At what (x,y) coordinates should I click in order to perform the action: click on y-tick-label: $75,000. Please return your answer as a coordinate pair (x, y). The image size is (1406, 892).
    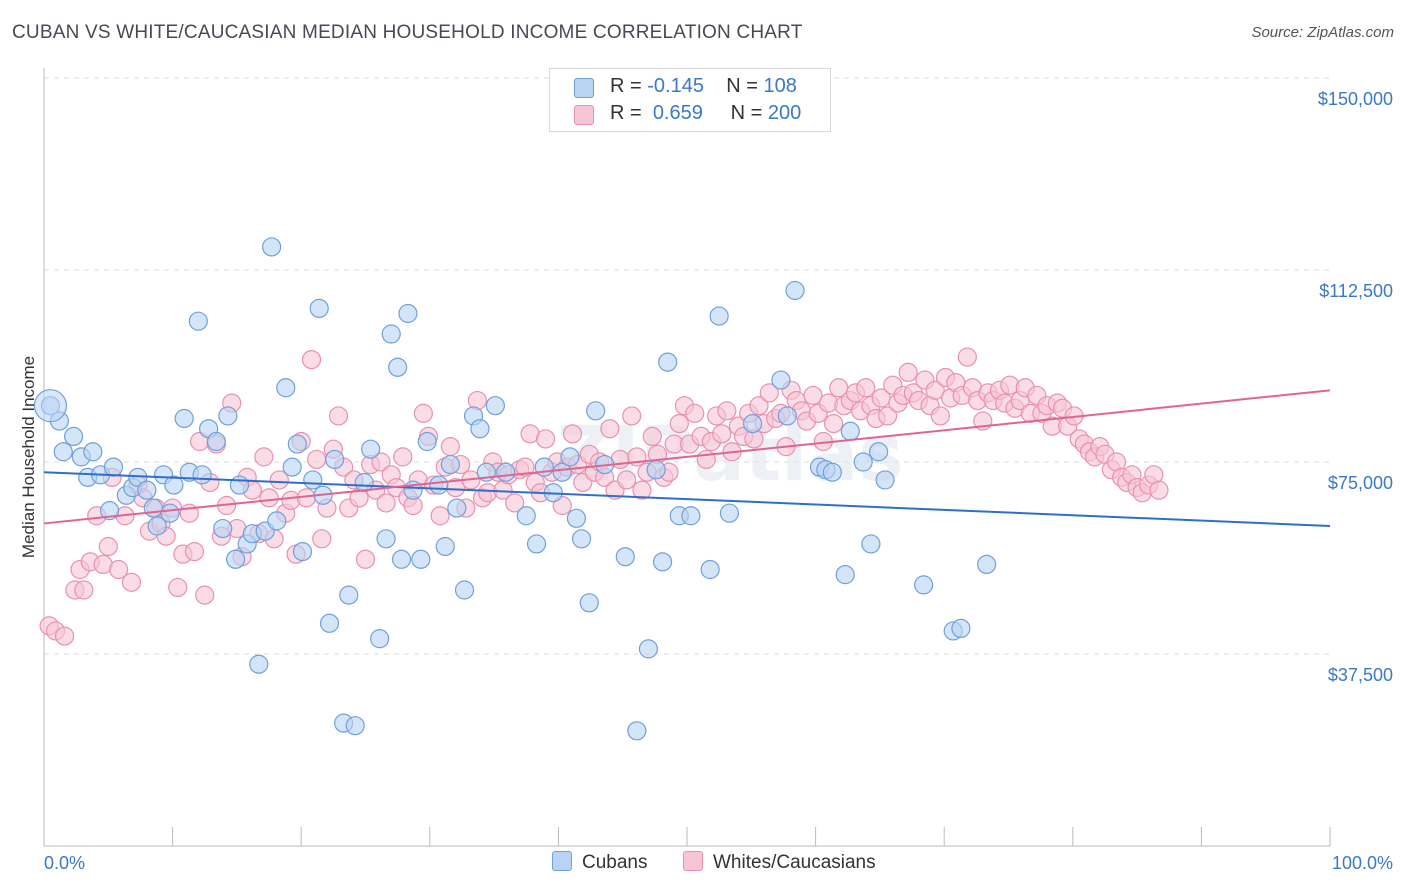
    Looking at the image, I should click on (1360, 483).